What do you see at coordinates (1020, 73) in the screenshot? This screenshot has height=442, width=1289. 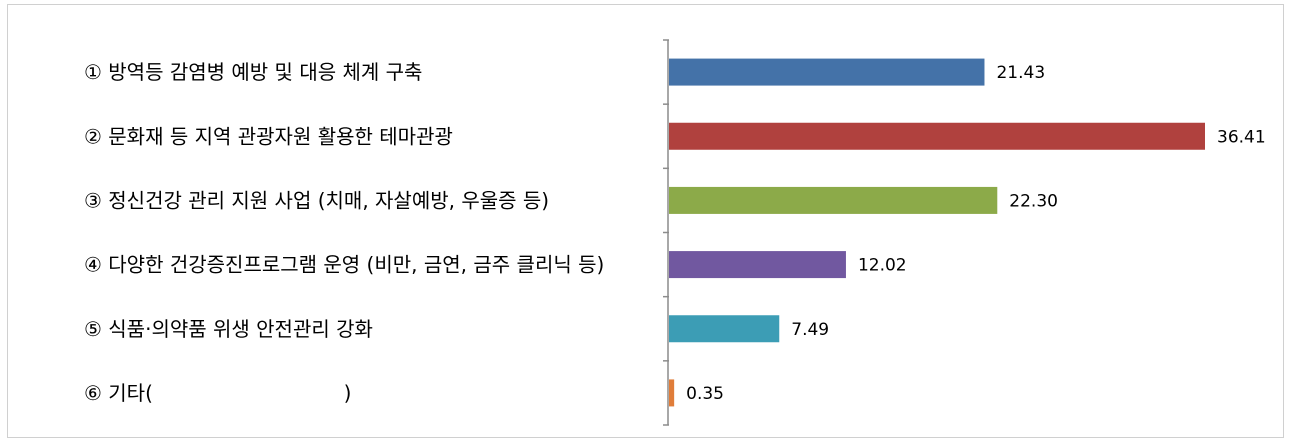 I see `value-label: 21.43` at bounding box center [1020, 73].